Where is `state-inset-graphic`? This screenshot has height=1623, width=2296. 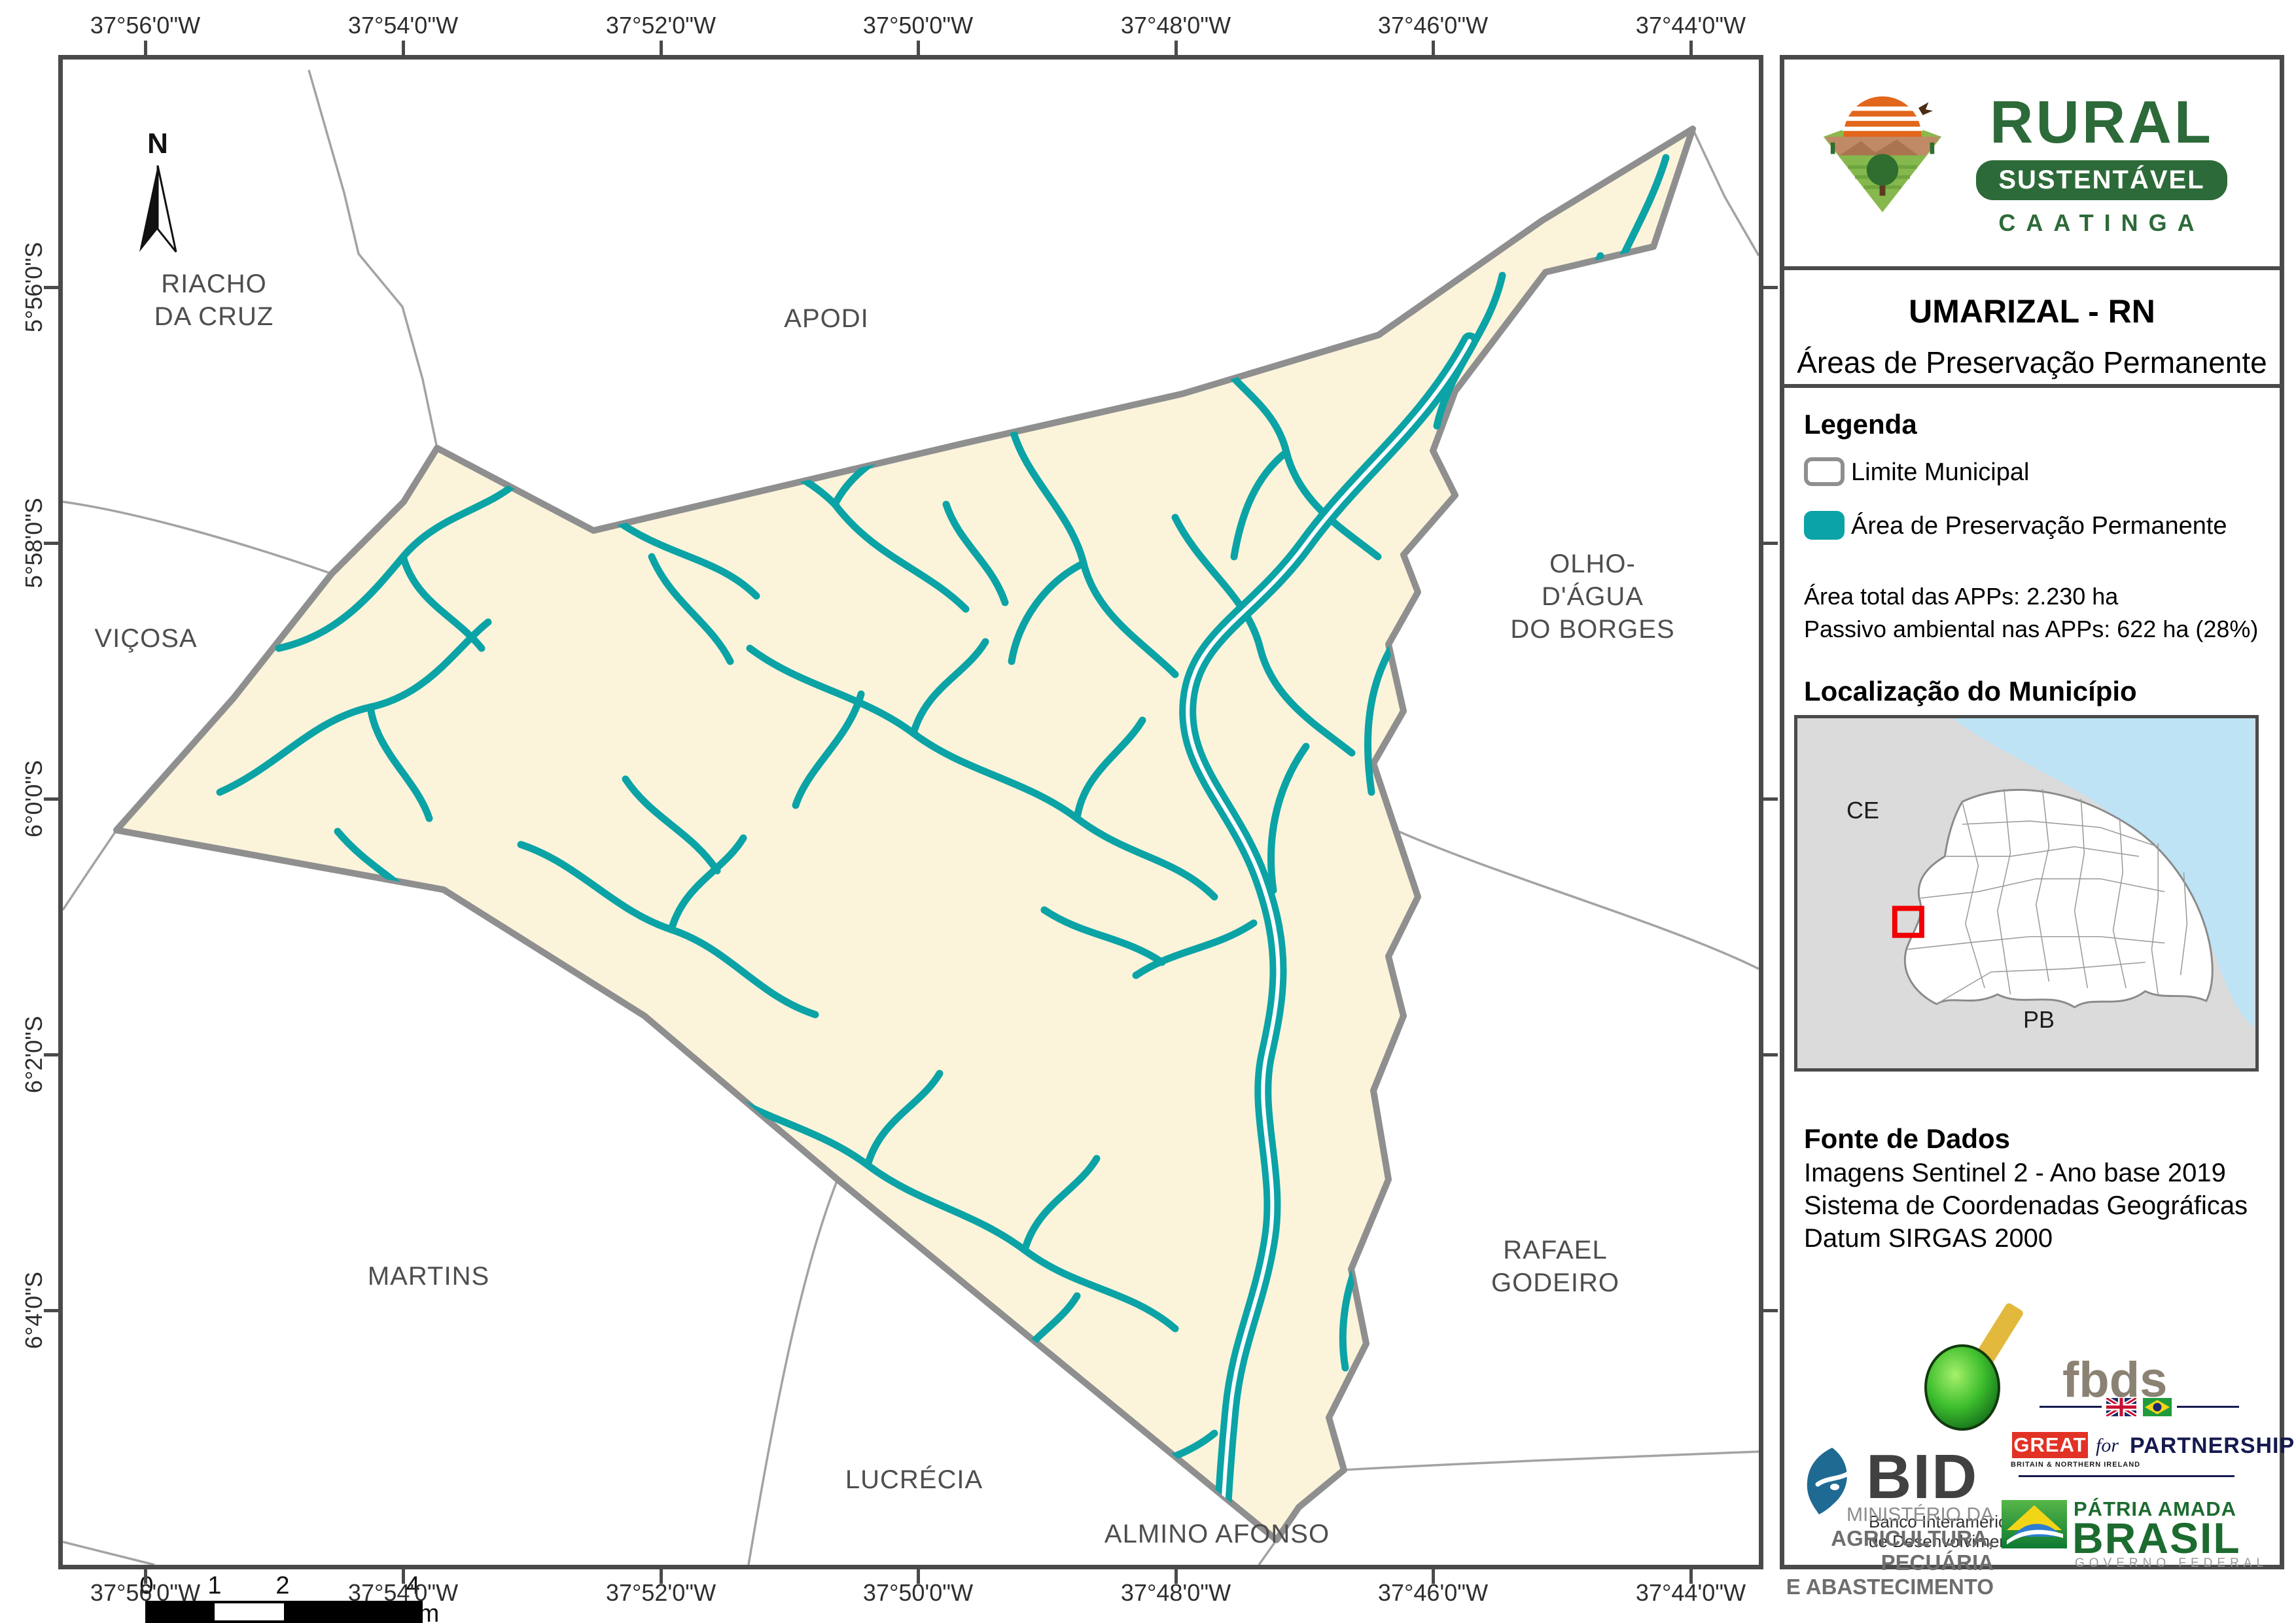
state-inset-graphic is located at coordinates (2027, 893).